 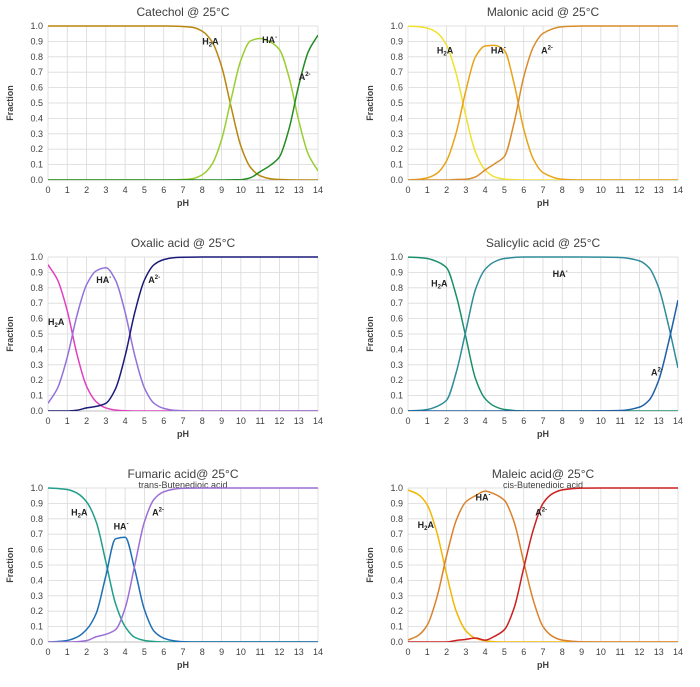 I want to click on y-tick-label: 0.2, so click(x=36, y=380).